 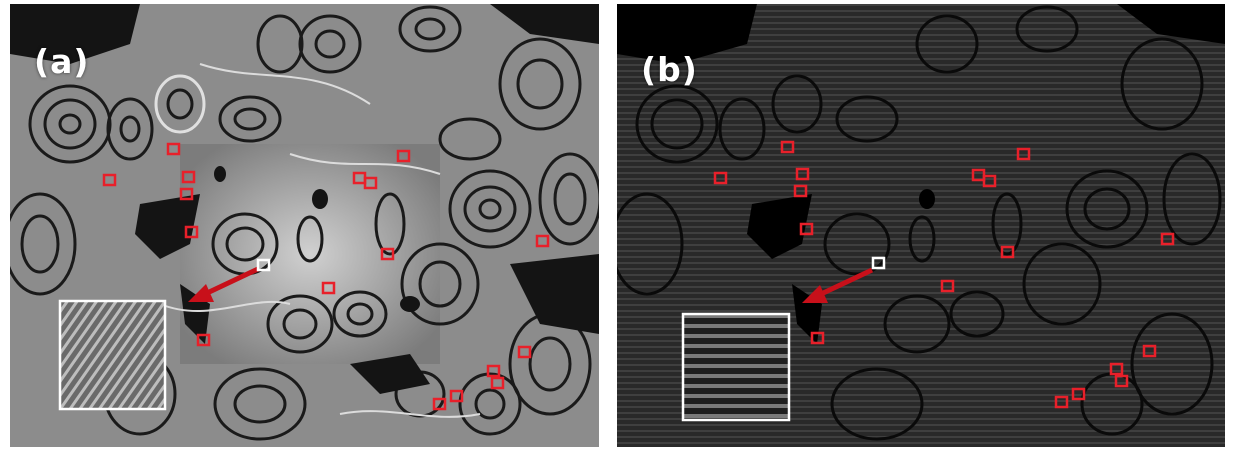 I want to click on panel-b-label: (b), so click(x=669, y=69).